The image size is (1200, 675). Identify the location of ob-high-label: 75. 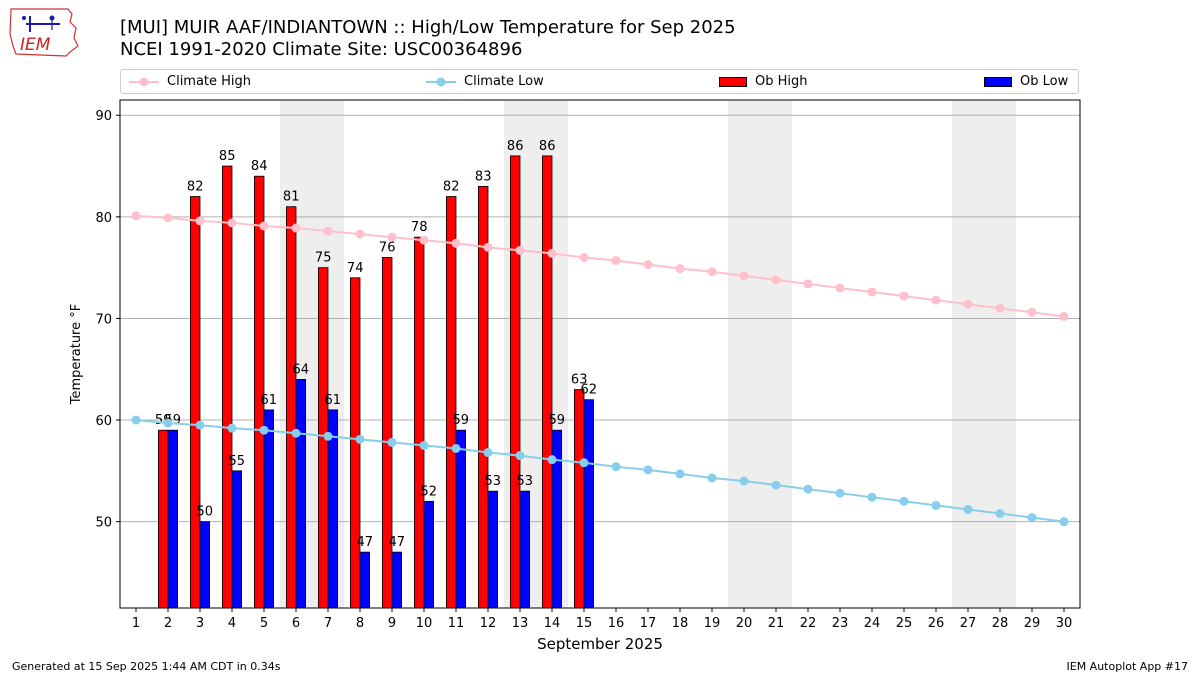
(323, 258).